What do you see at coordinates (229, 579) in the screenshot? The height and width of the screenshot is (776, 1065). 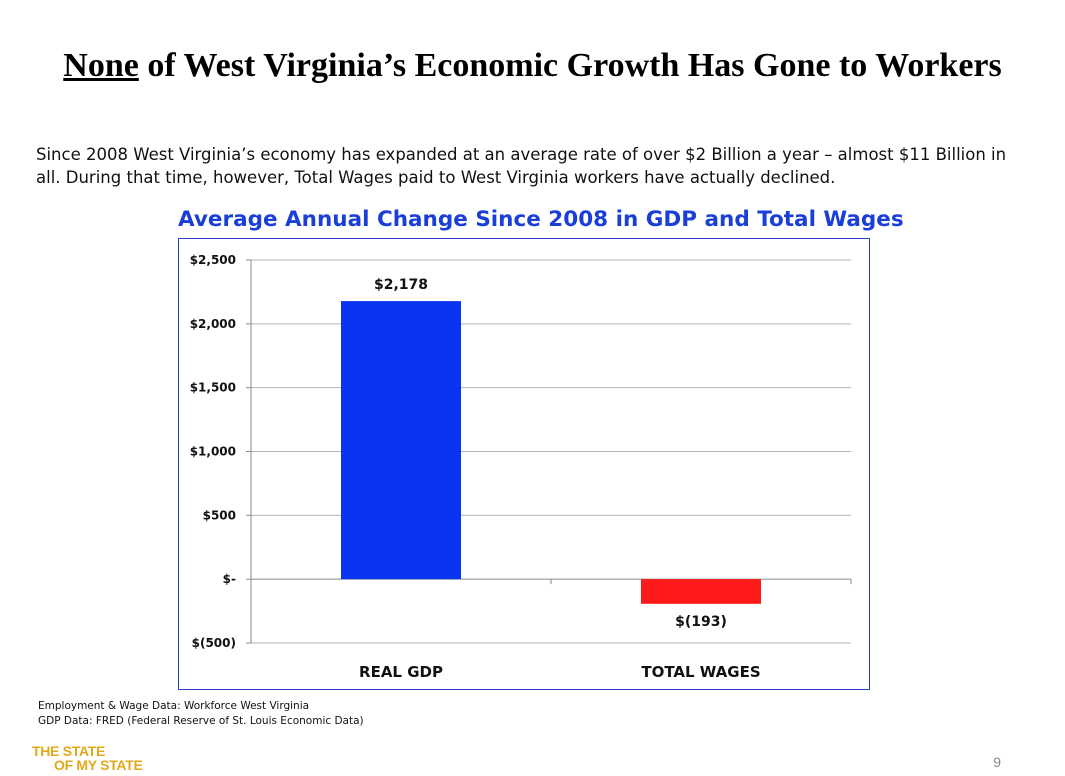 I see `y-tick-label: $-` at bounding box center [229, 579].